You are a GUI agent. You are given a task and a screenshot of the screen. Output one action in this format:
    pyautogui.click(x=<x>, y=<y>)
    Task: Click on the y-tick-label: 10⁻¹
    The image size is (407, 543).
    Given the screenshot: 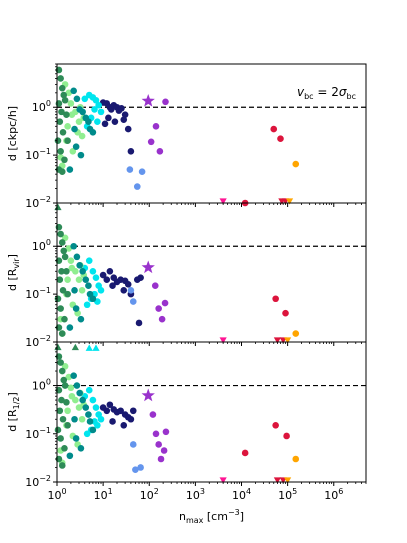 What is the action you would take?
    pyautogui.click(x=38, y=154)
    